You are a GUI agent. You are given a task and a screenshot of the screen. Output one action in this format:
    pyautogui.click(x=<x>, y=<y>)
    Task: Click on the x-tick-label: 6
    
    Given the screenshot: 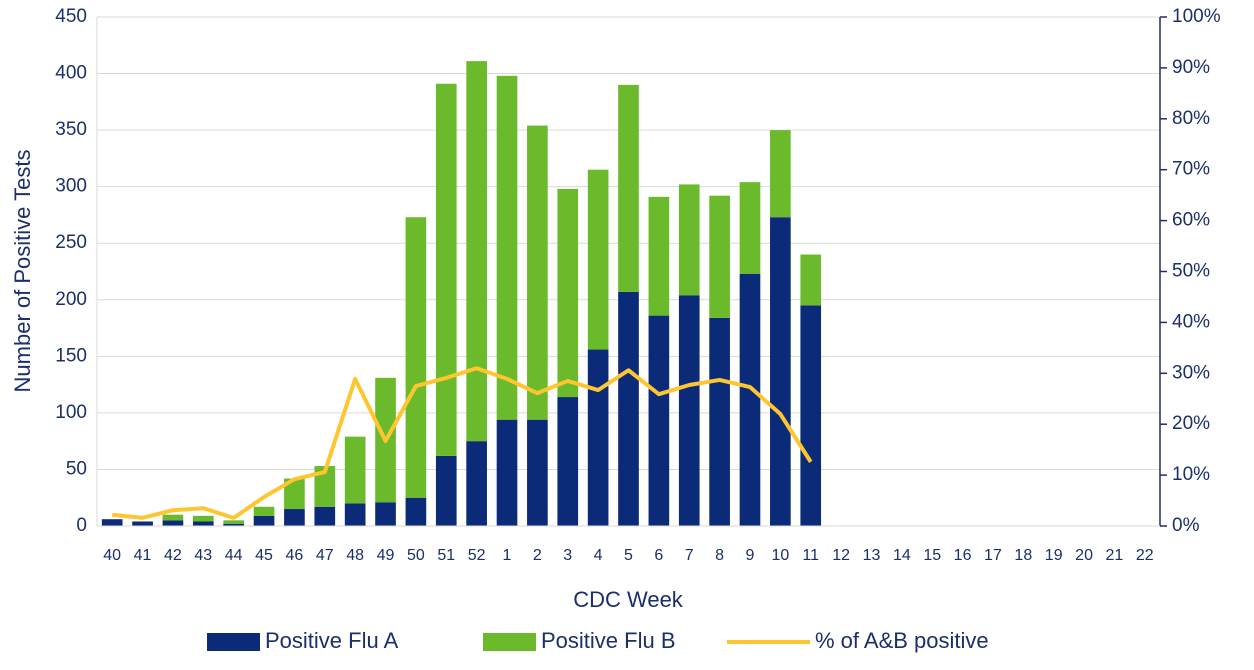 What is the action you would take?
    pyautogui.click(x=658, y=555)
    